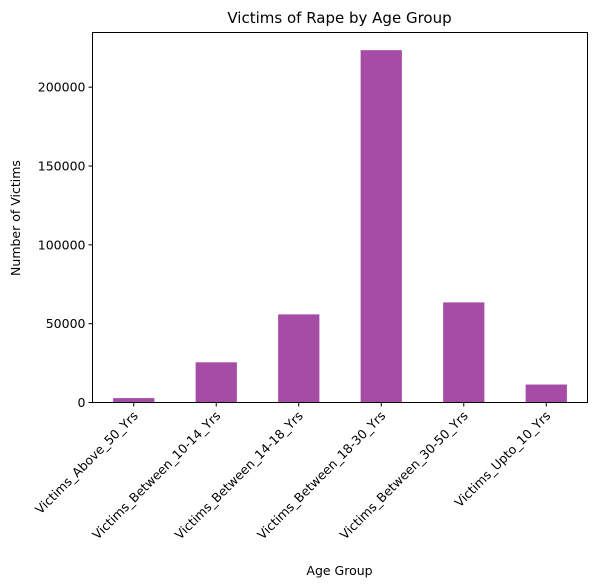 This screenshot has height=588, width=612. Describe the element at coordinates (299, 358) in the screenshot. I see `bar-victims-between-14-18-yrs` at that location.